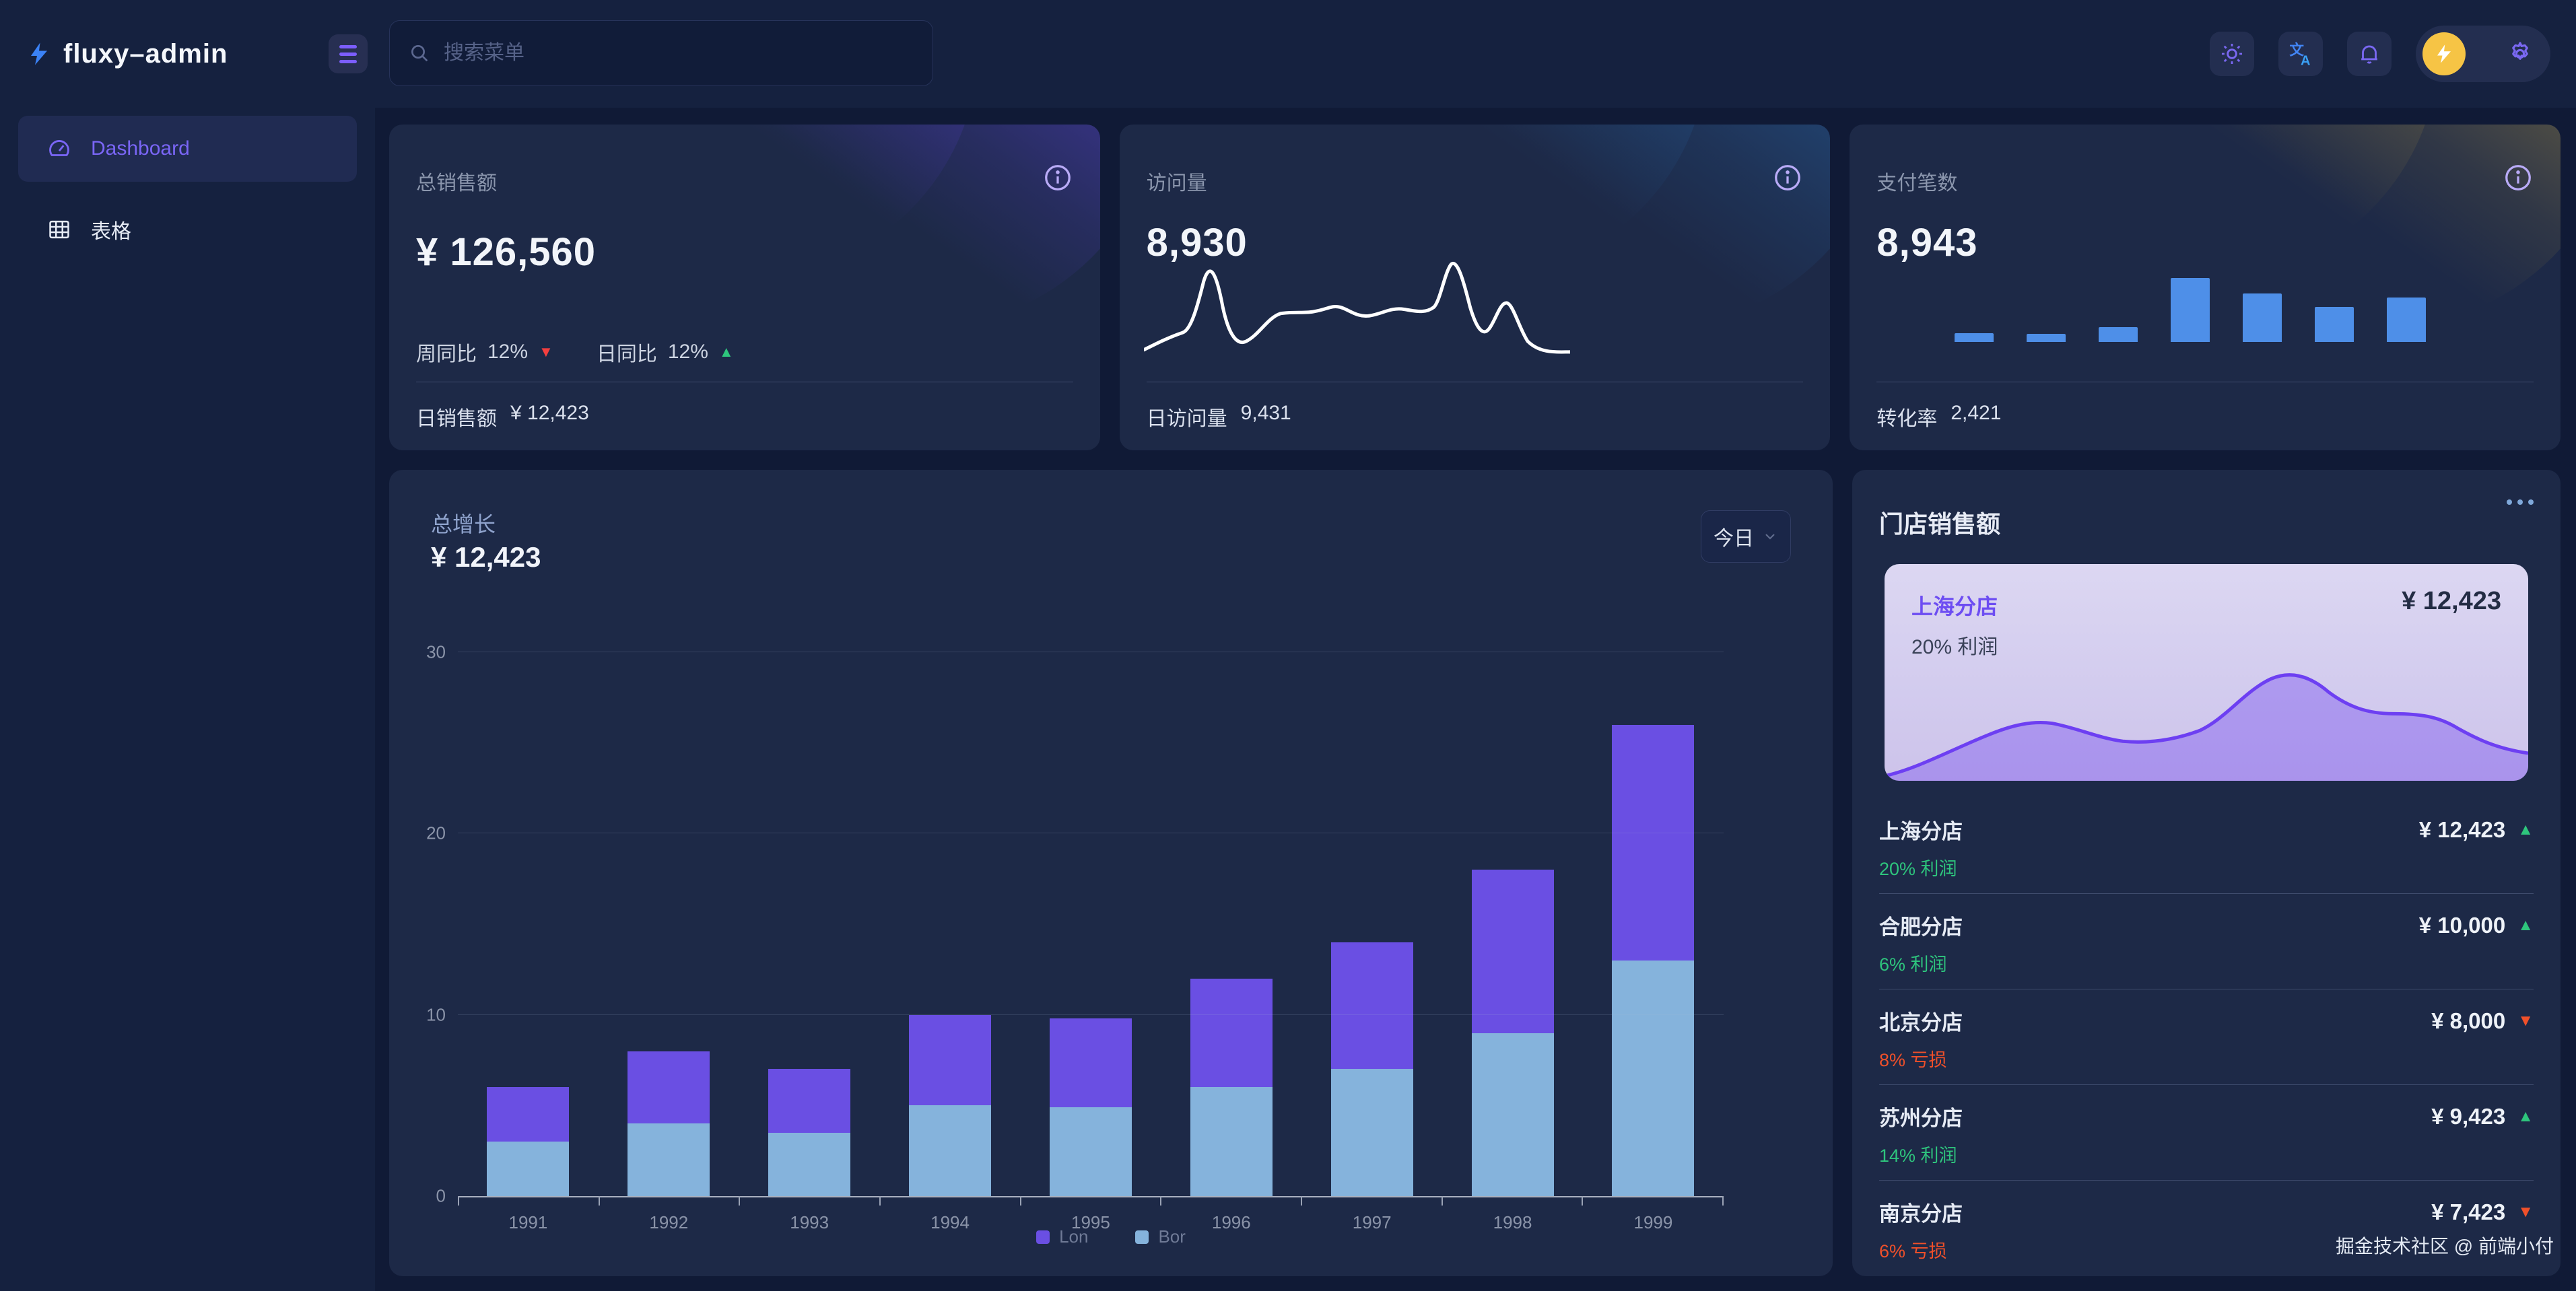 Image resolution: width=2576 pixels, height=1291 pixels. I want to click on growth-xlabels: 1991 1992 1993 1994 1995 1996 1997 1998 1999, so click(1091, 1222).